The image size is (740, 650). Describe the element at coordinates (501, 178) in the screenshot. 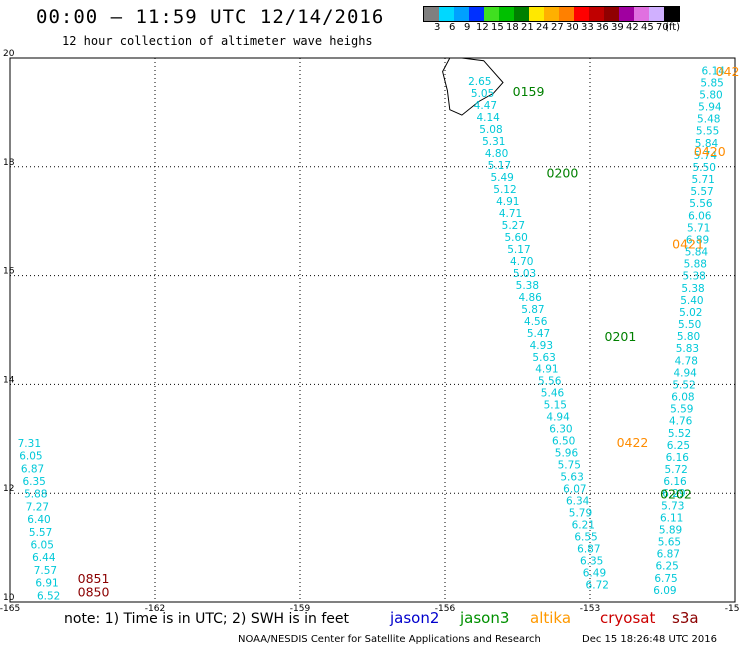

I see `wave-height-value: 5.49` at that location.